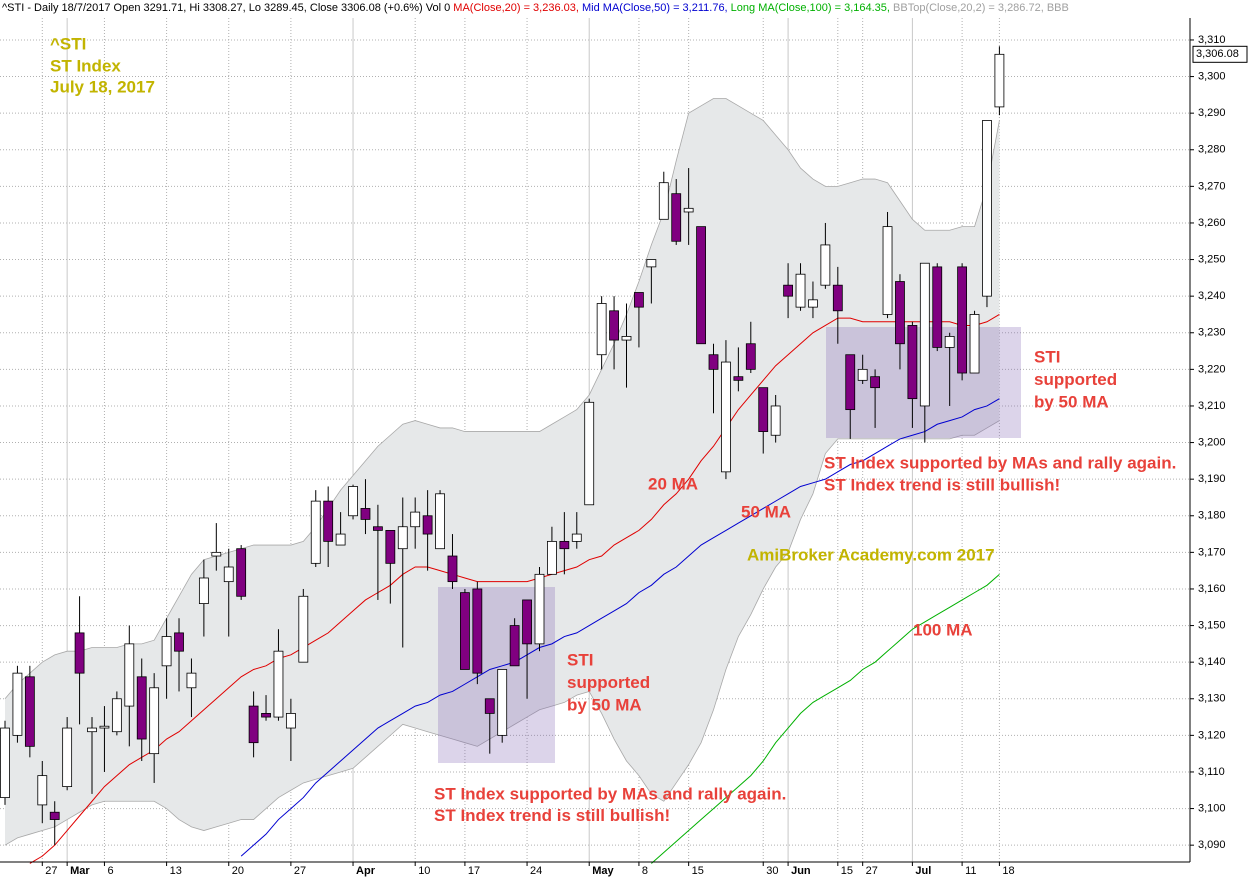 The height and width of the screenshot is (878, 1249). I want to click on x-tick-label: Mar, so click(80, 871).